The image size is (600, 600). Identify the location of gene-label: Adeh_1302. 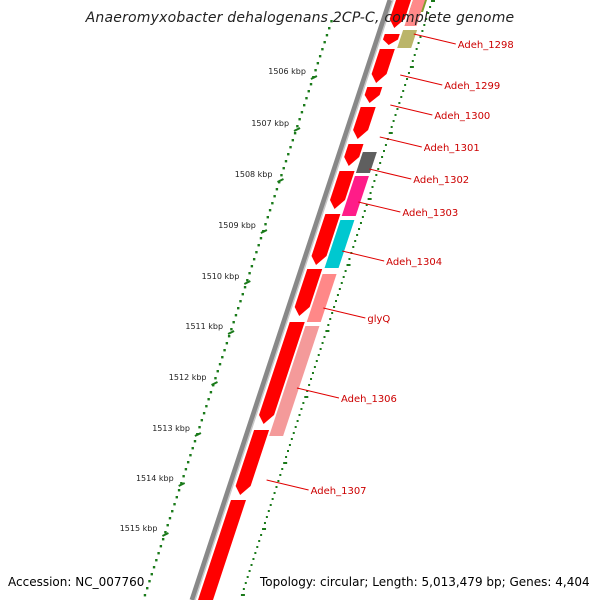
(441, 180).